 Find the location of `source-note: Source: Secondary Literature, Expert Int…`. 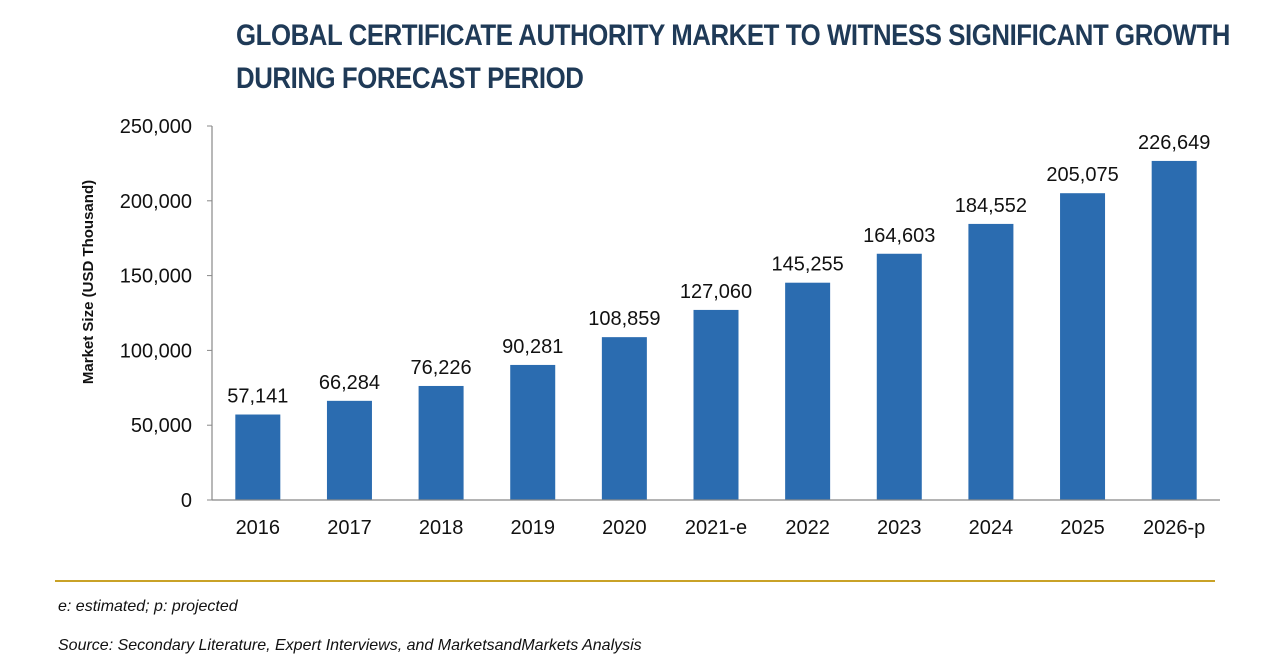

source-note: Source: Secondary Literature, Expert Int… is located at coordinates (350, 645).